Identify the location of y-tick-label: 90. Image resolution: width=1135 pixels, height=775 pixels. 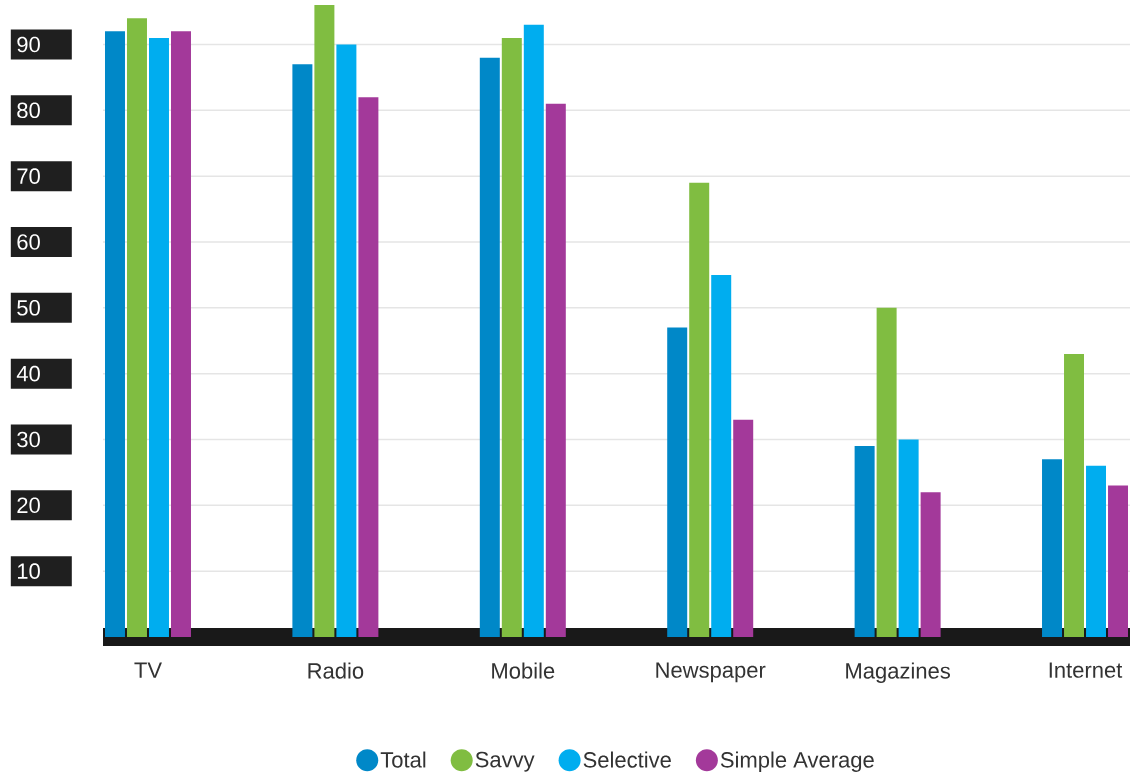
(28, 44).